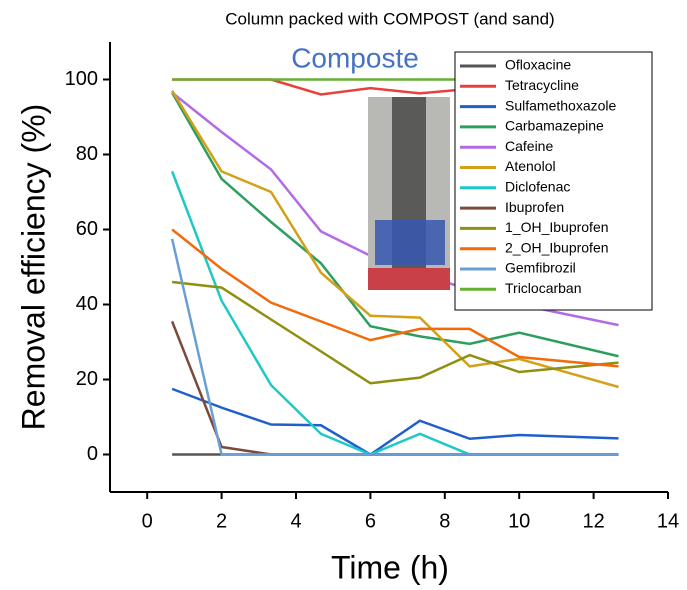  What do you see at coordinates (87, 304) in the screenshot?
I see `y-tick-label: 40` at bounding box center [87, 304].